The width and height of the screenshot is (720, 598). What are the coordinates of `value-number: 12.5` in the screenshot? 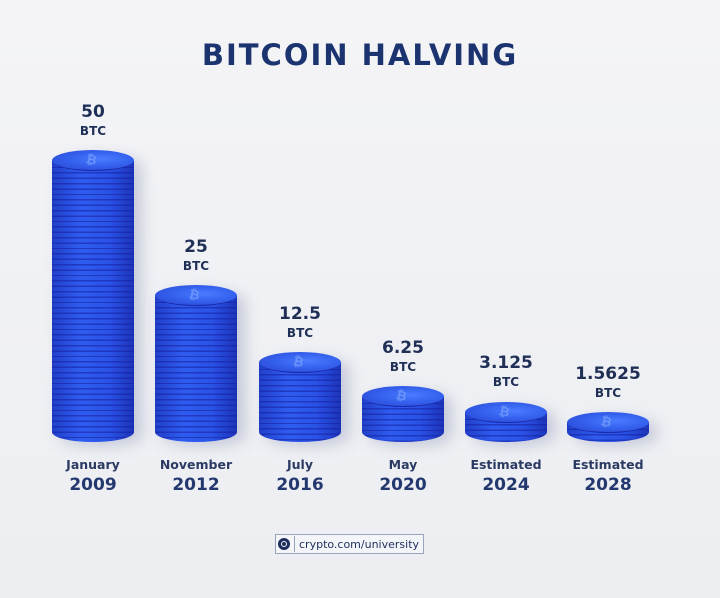 It's located at (300, 314).